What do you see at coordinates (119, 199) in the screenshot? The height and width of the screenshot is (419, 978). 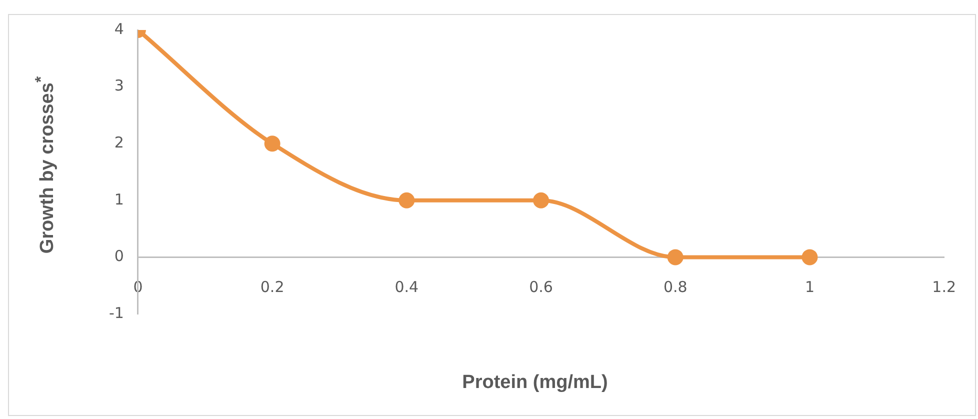 I see `y-tick-label: 1` at bounding box center [119, 199].